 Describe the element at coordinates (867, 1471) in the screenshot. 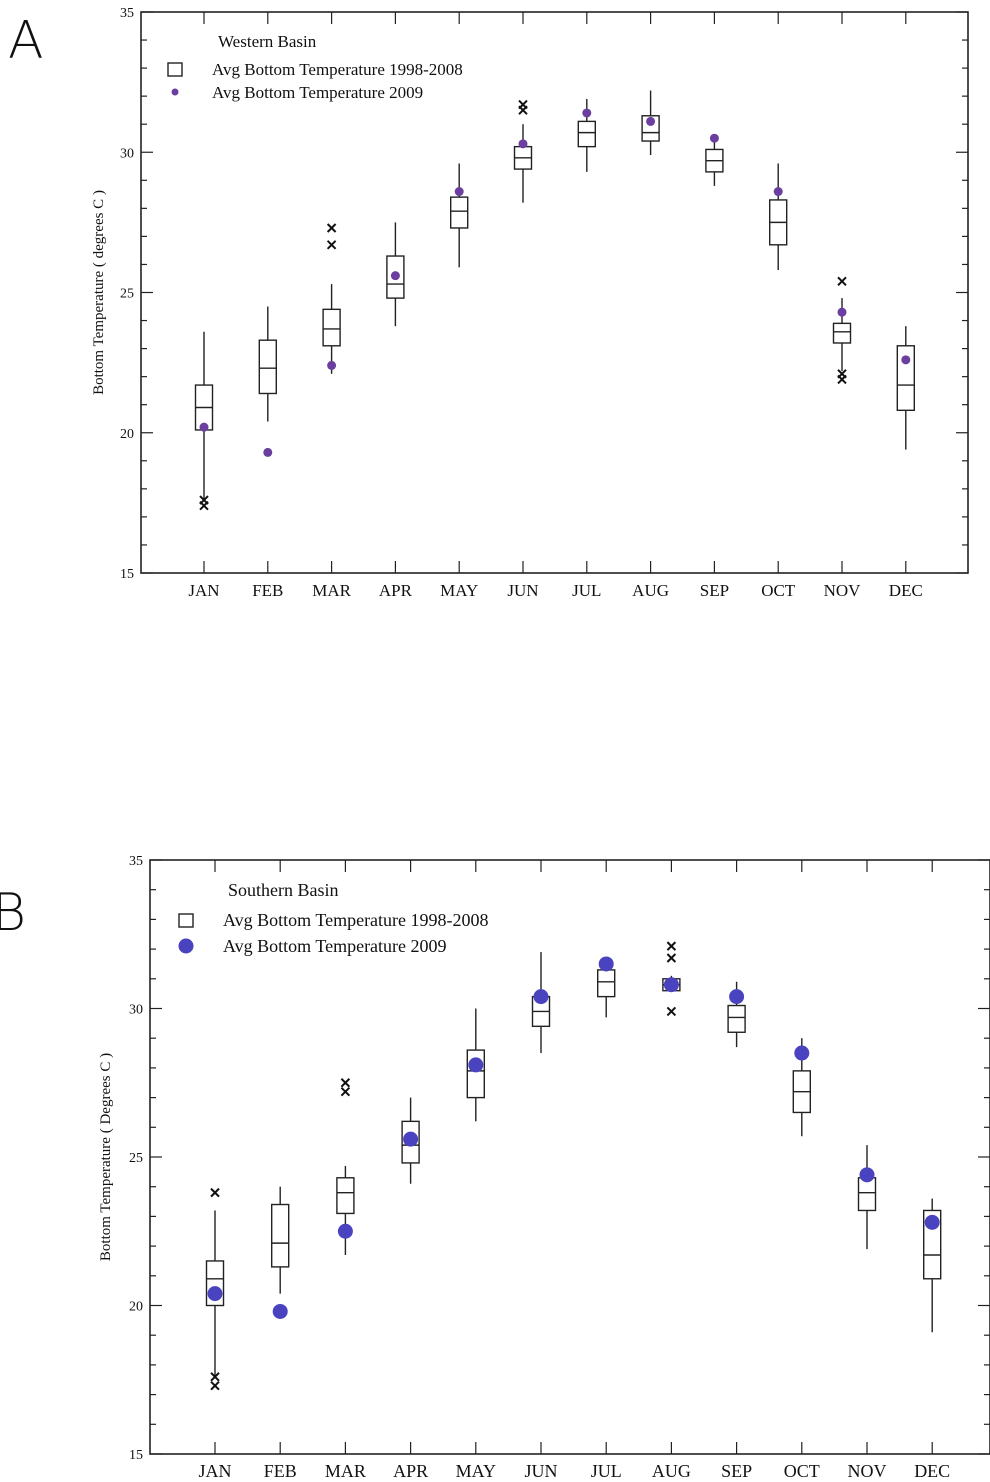

I see `x-tick-label: NOV` at that location.